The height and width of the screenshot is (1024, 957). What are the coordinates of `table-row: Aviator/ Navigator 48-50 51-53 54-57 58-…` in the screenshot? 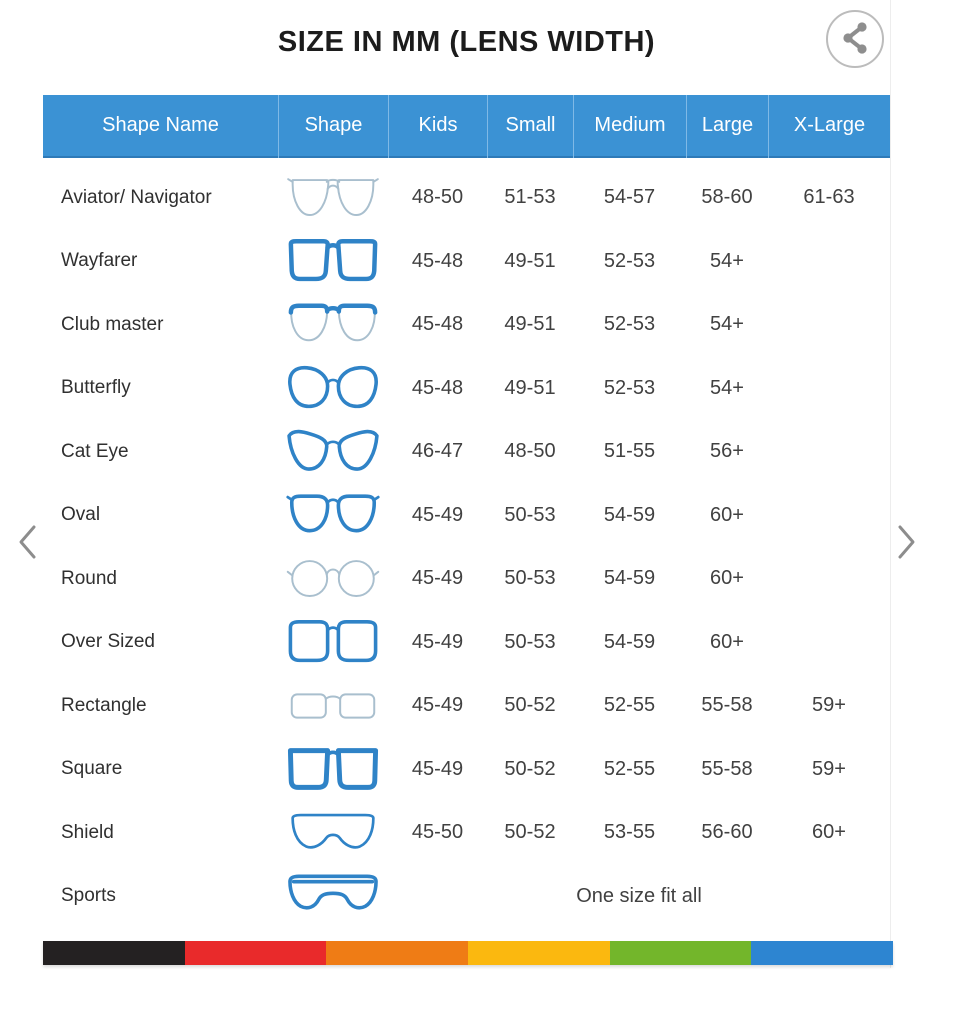 It's located at (466, 198).